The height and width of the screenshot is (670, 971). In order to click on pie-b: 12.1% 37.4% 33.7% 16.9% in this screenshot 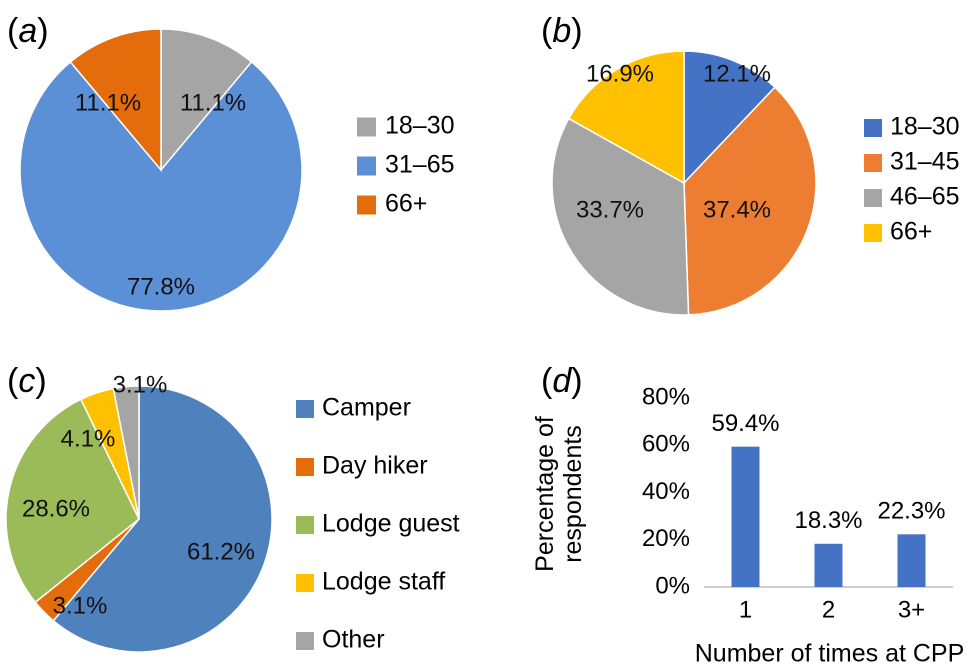, I will do `click(684, 183)`.